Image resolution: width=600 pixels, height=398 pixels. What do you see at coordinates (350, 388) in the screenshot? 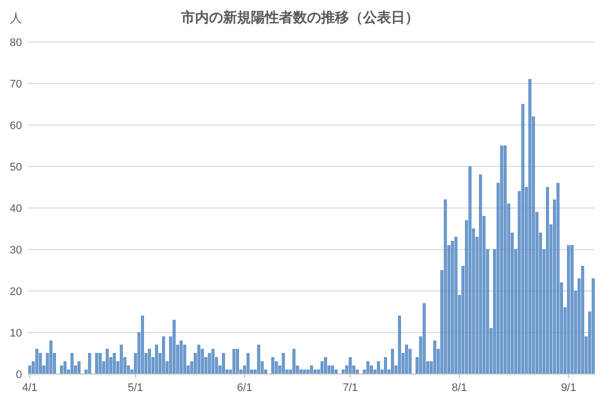
I see `x-tick-label: 7/1` at bounding box center [350, 388].